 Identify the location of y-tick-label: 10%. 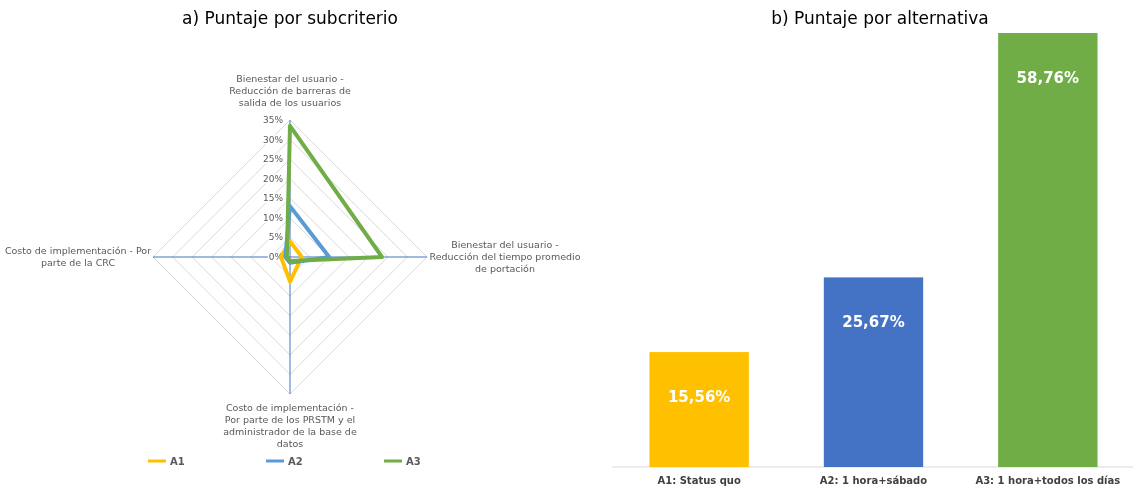
(273, 217).